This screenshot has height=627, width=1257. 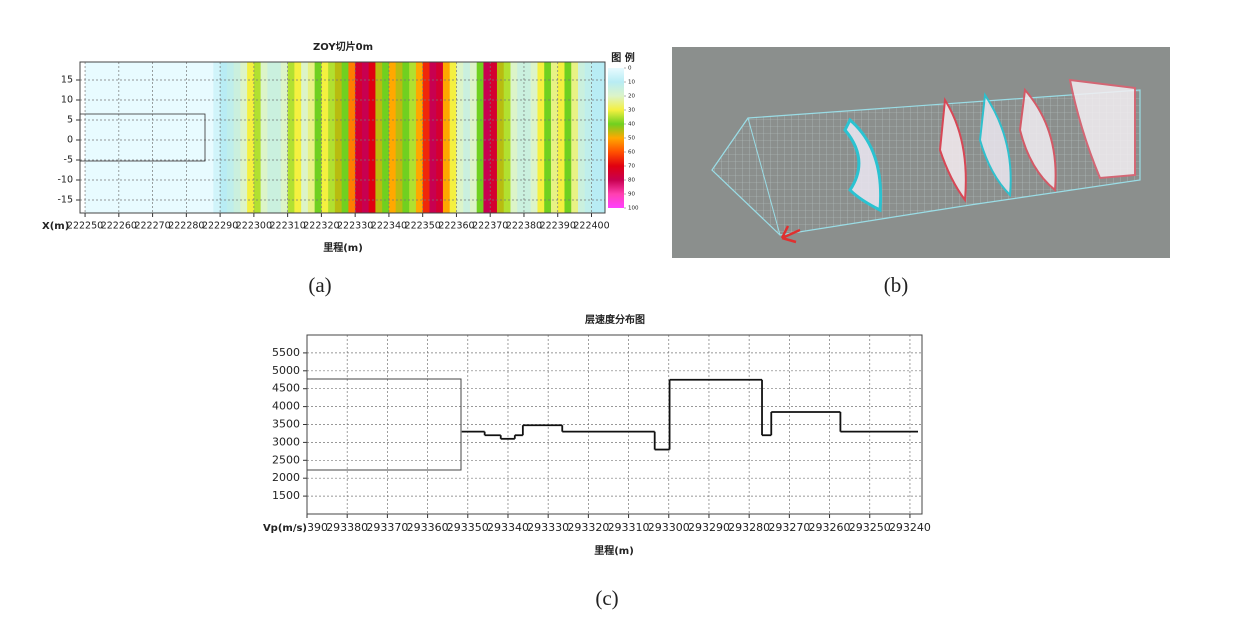 I want to click on colorbar, so click(x=616, y=138).